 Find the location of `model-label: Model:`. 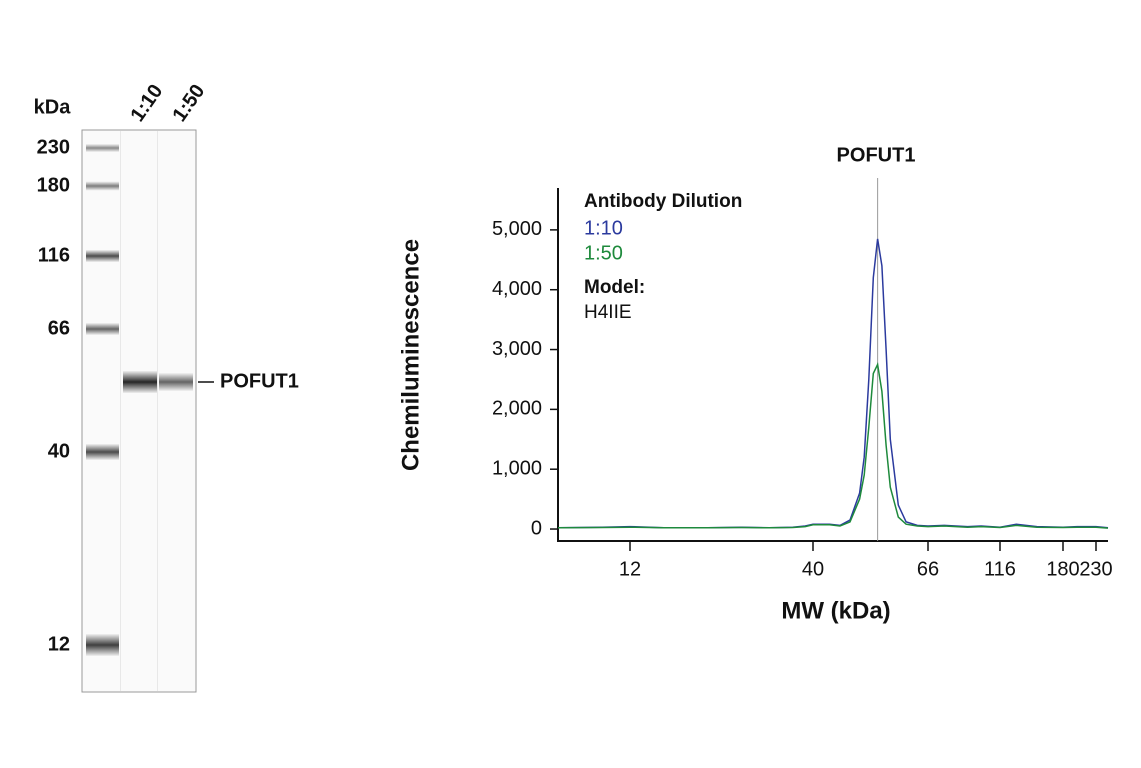

model-label: Model: is located at coordinates (614, 287).